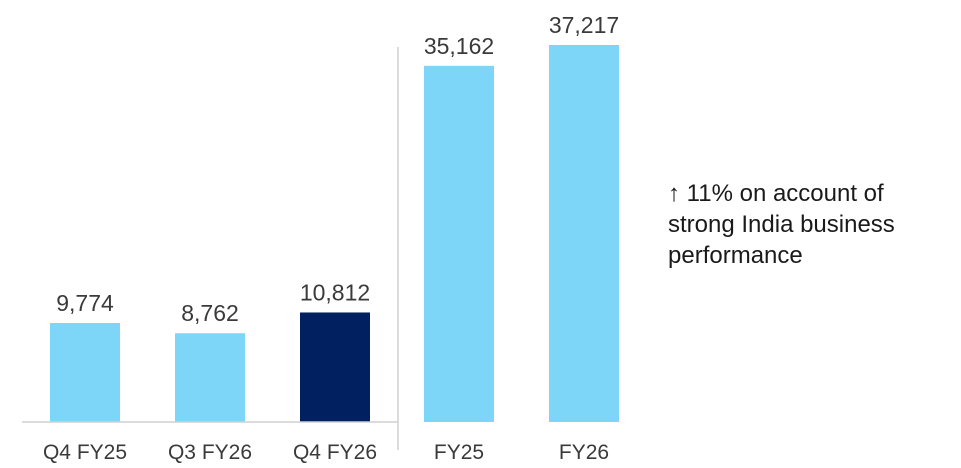  What do you see at coordinates (335, 292) in the screenshot?
I see `value-label-q4-fy26: 10,812` at bounding box center [335, 292].